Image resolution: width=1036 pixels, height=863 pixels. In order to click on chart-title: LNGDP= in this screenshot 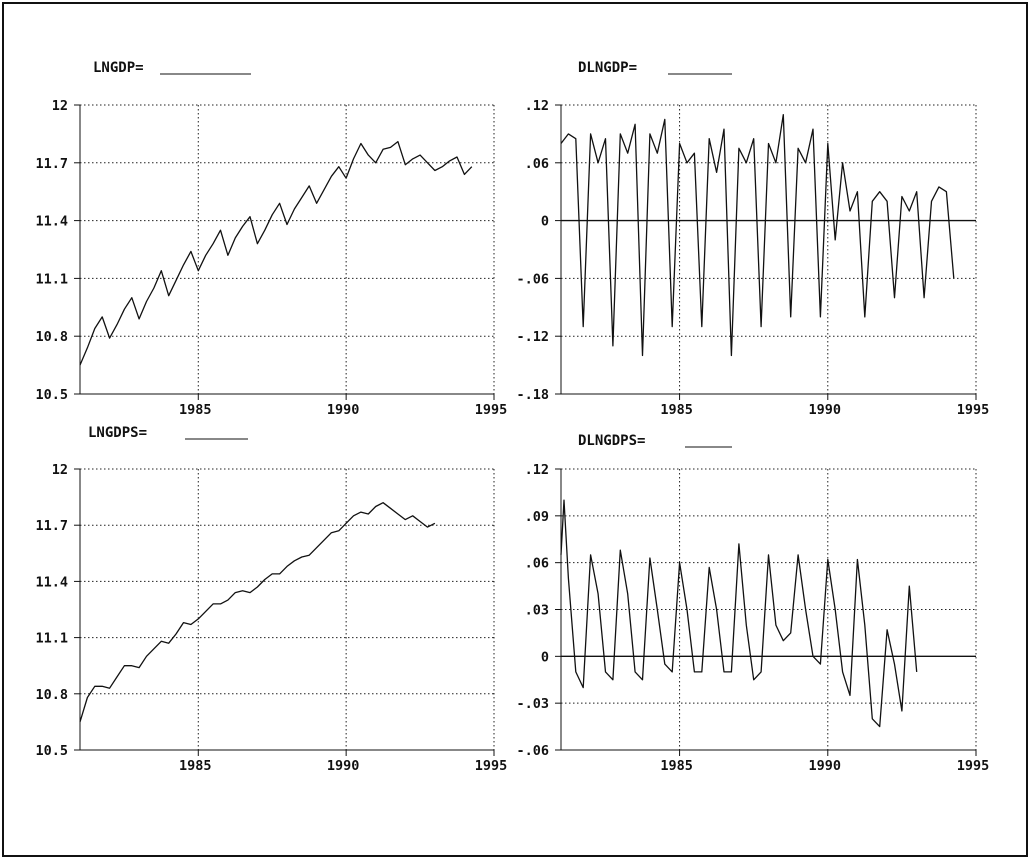, I will do `click(118, 68)`.